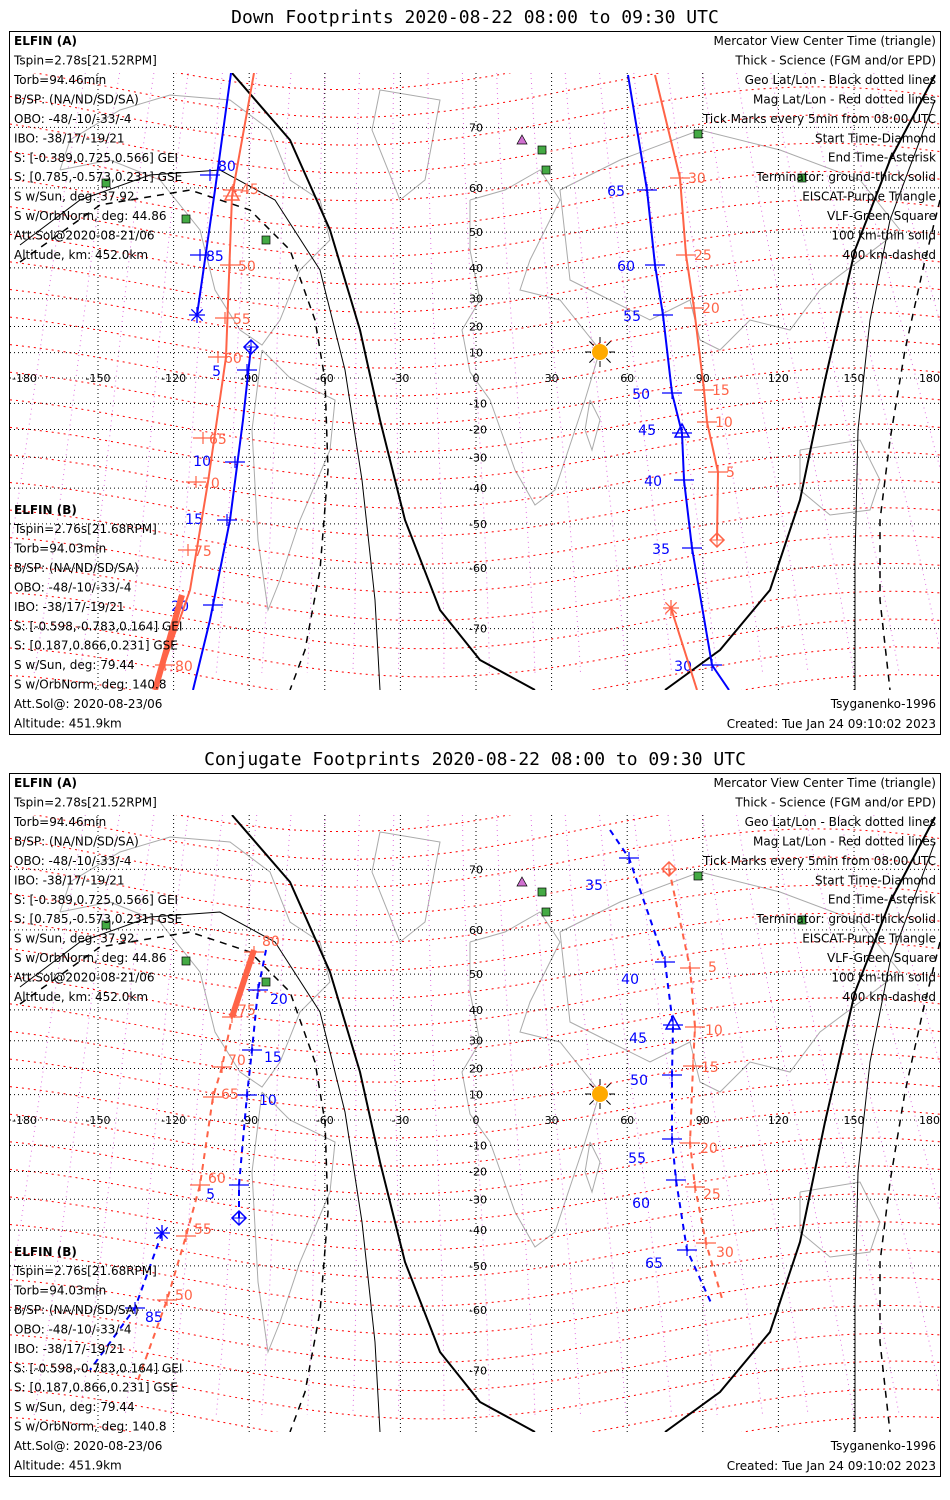  I want to click on lat-tick-label: 10, so click(476, 353).